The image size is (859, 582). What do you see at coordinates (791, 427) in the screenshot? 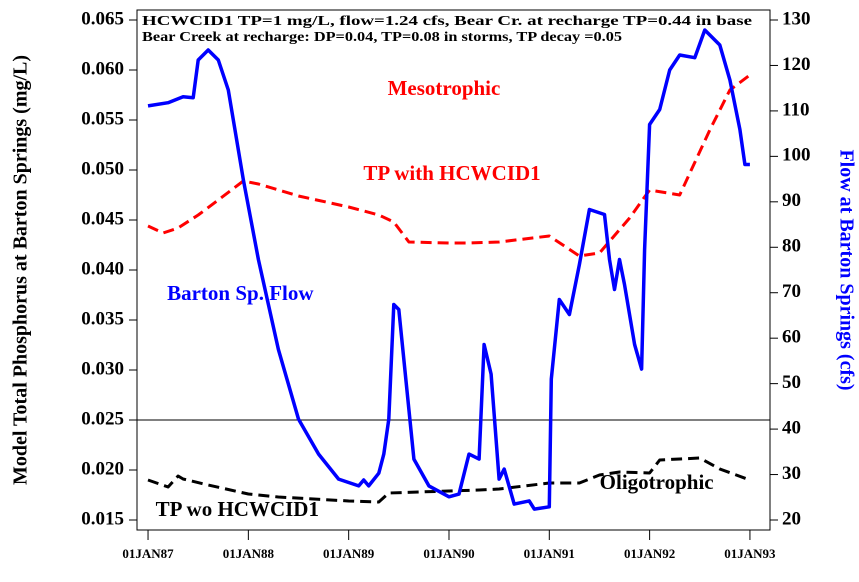
I see `y2-tick-label: 40` at bounding box center [791, 427].